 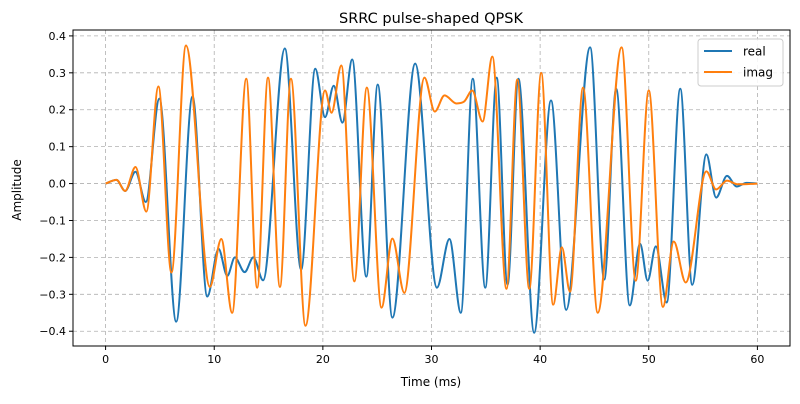 What do you see at coordinates (431, 382) in the screenshot?
I see `x-axis-label: Time (ms)` at bounding box center [431, 382].